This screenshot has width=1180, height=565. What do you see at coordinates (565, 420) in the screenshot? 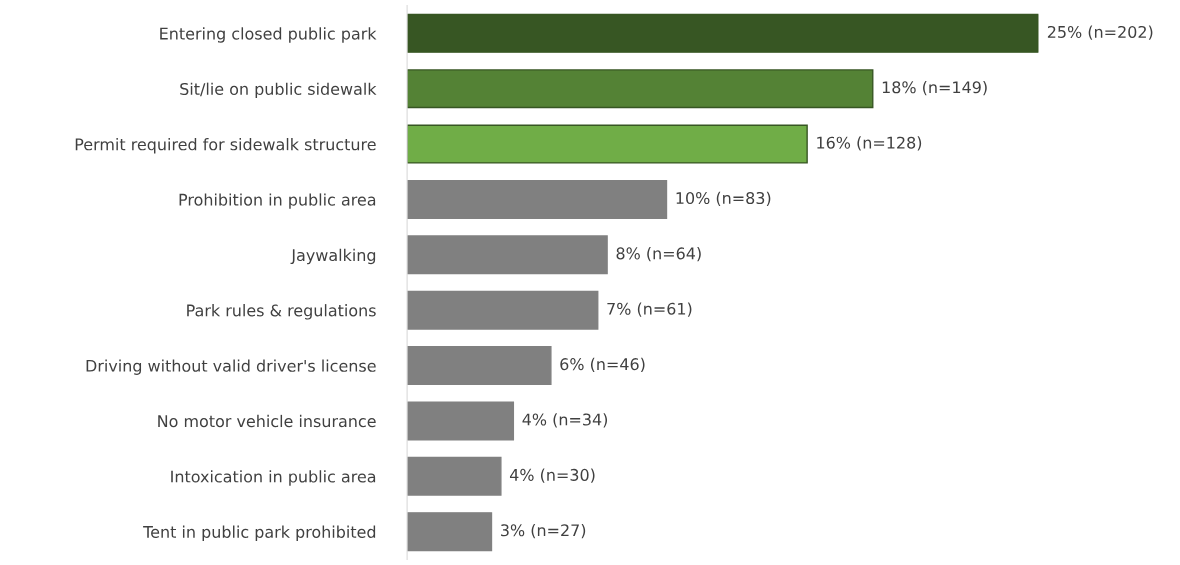
I see `data-label: 4% (n=34)` at bounding box center [565, 420].